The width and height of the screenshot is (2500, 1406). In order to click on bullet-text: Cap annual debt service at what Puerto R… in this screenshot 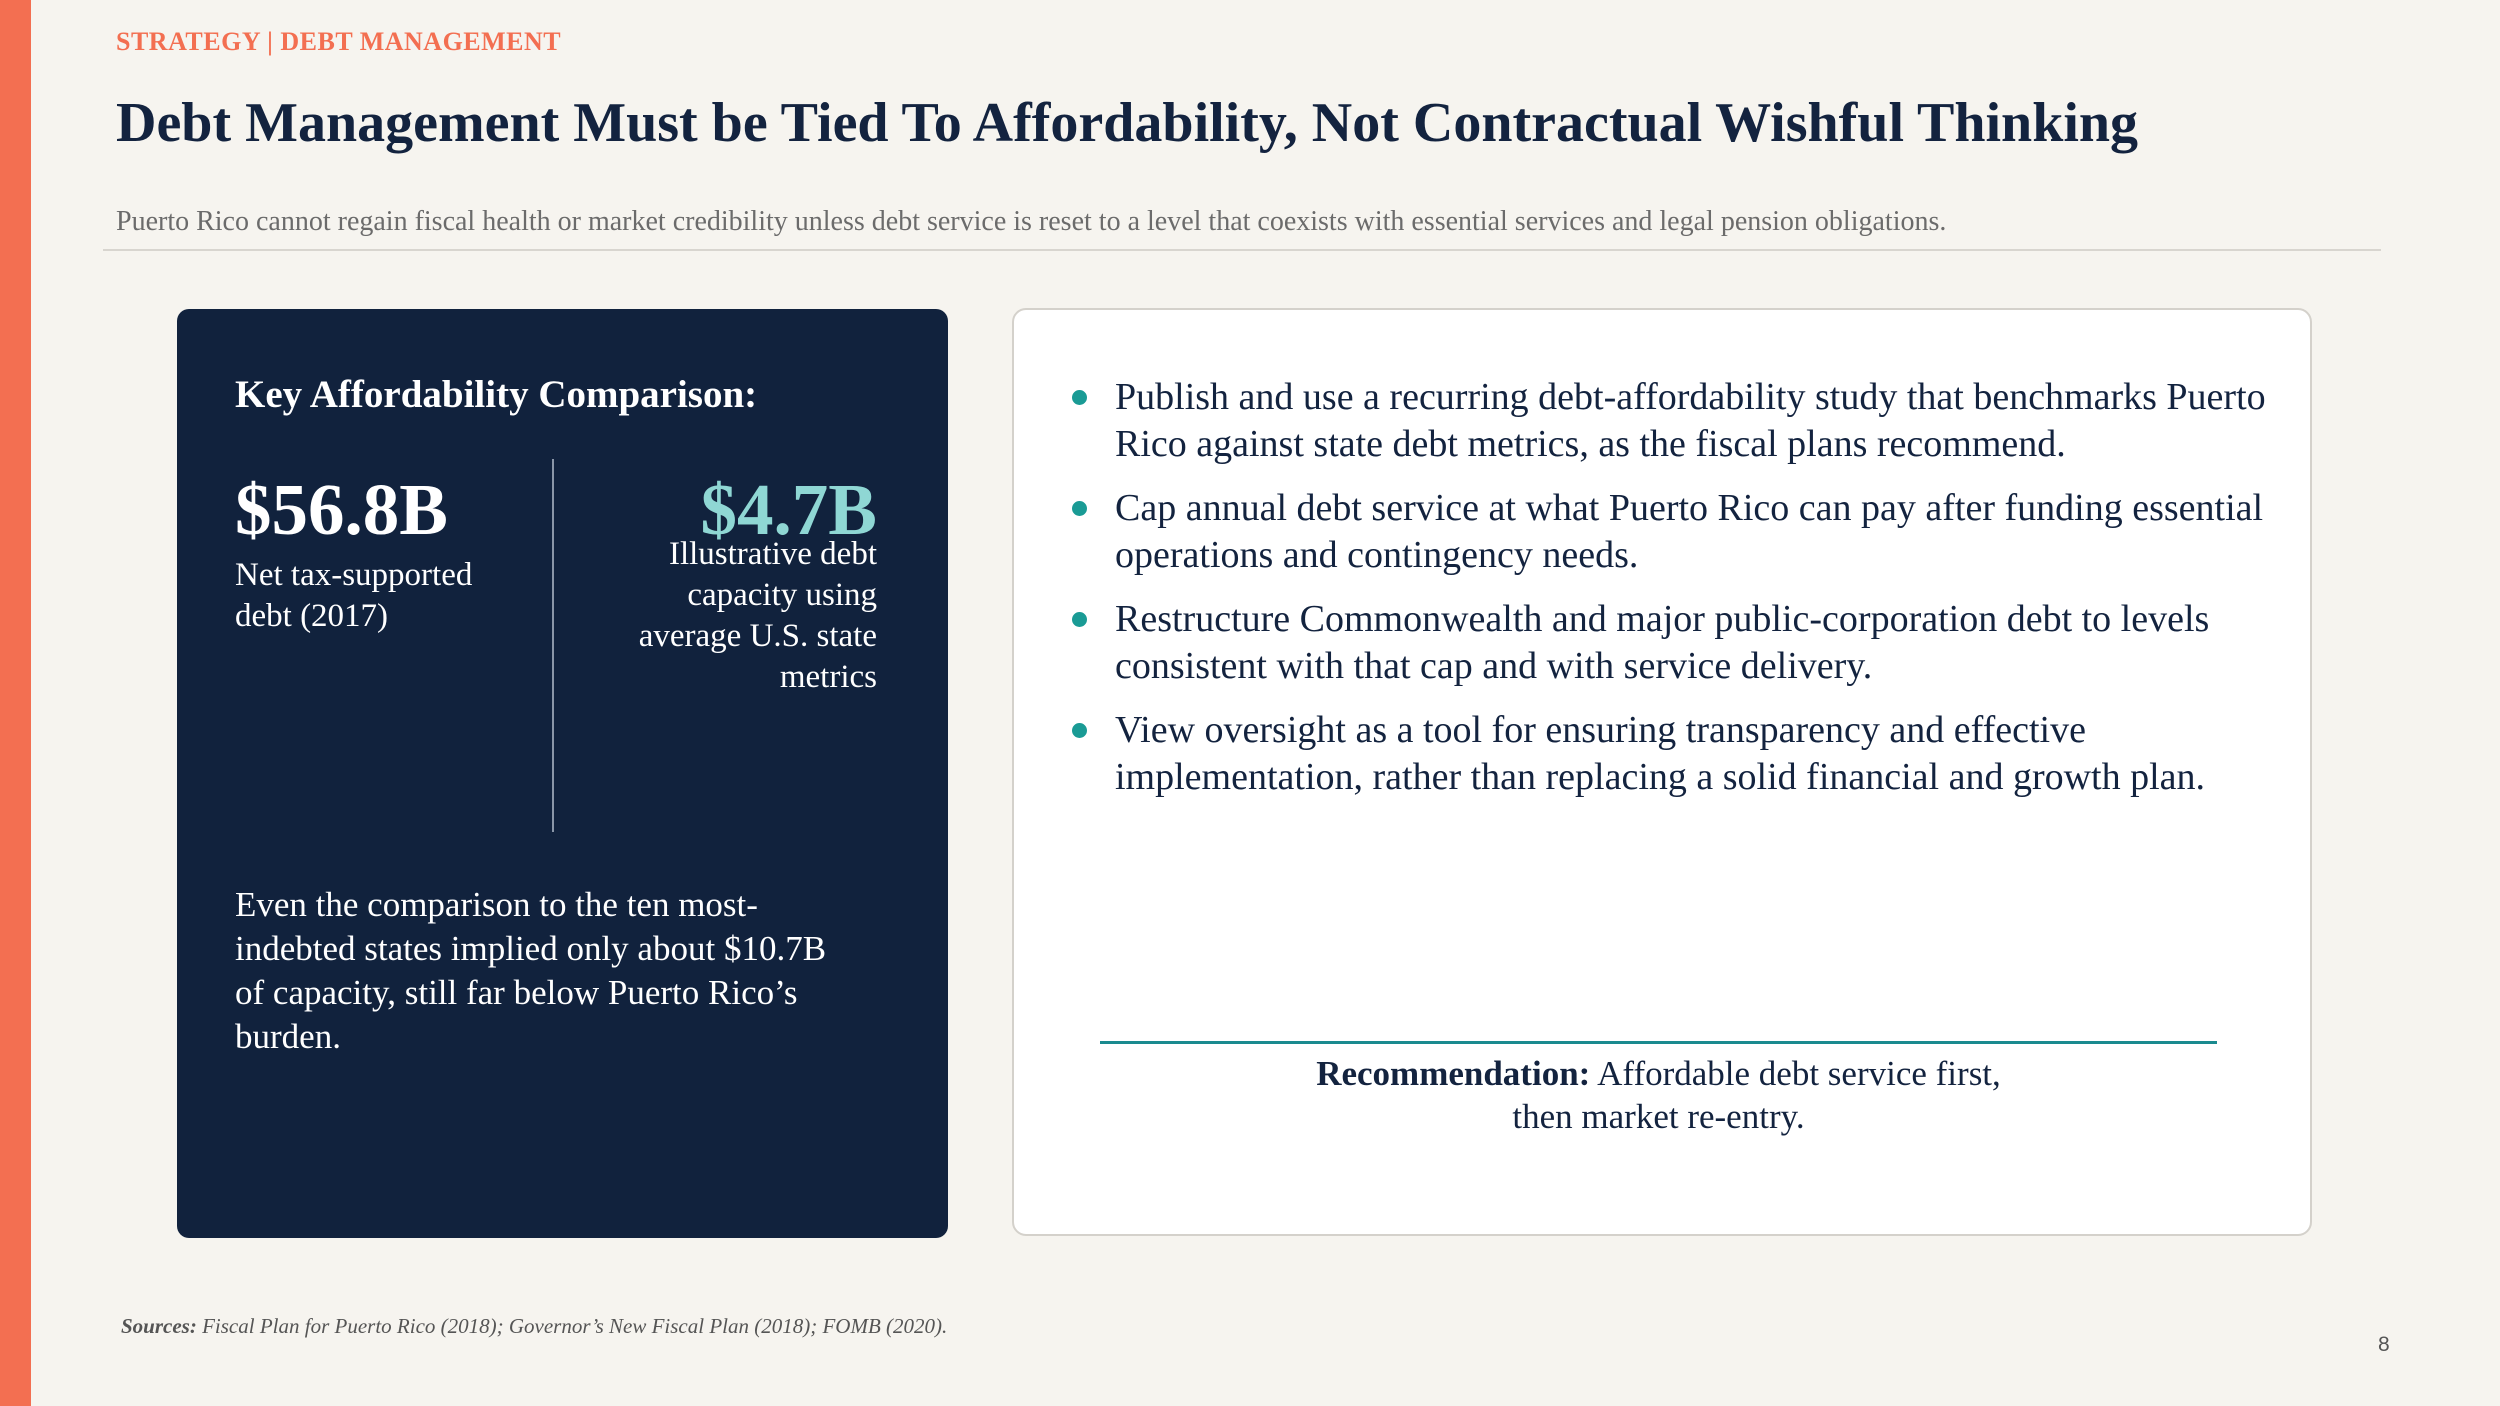, I will do `click(1689, 531)`.